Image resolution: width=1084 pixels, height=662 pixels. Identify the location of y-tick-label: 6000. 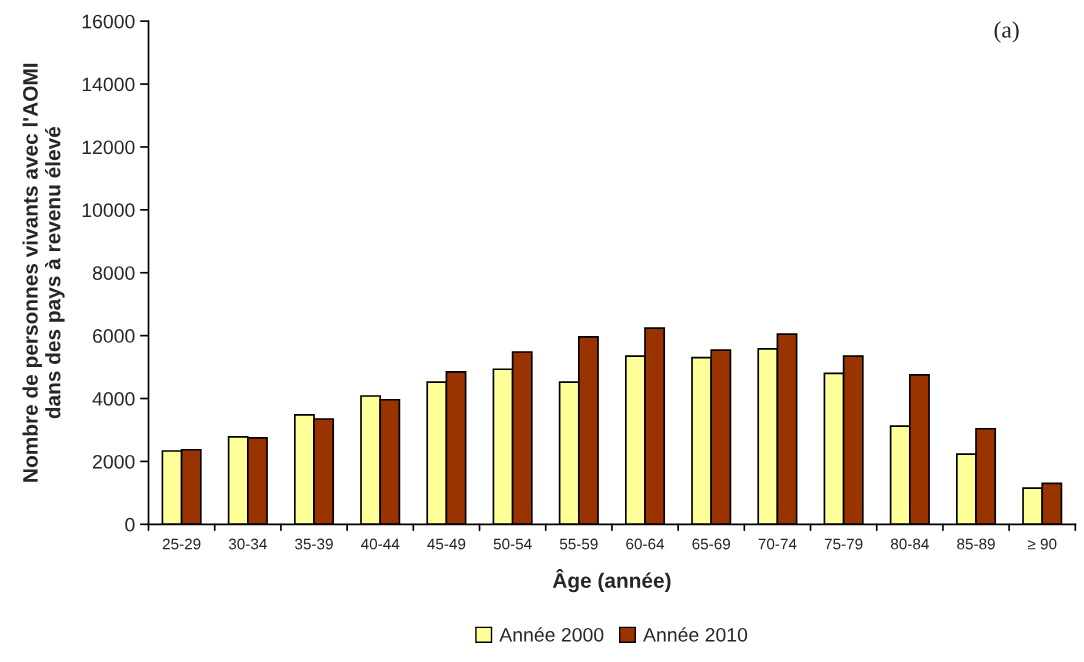
(114, 336).